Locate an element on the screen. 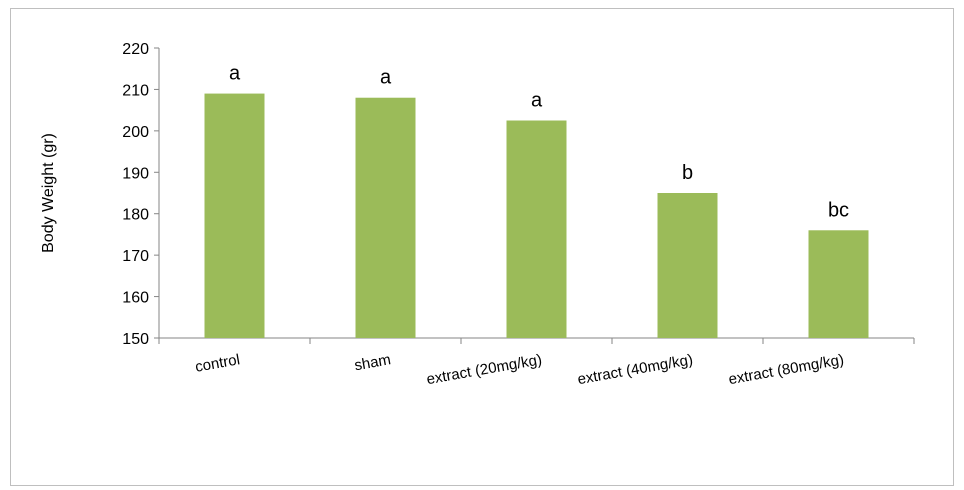 This screenshot has height=490, width=964. y-tick-label: 150 is located at coordinates (135, 339).